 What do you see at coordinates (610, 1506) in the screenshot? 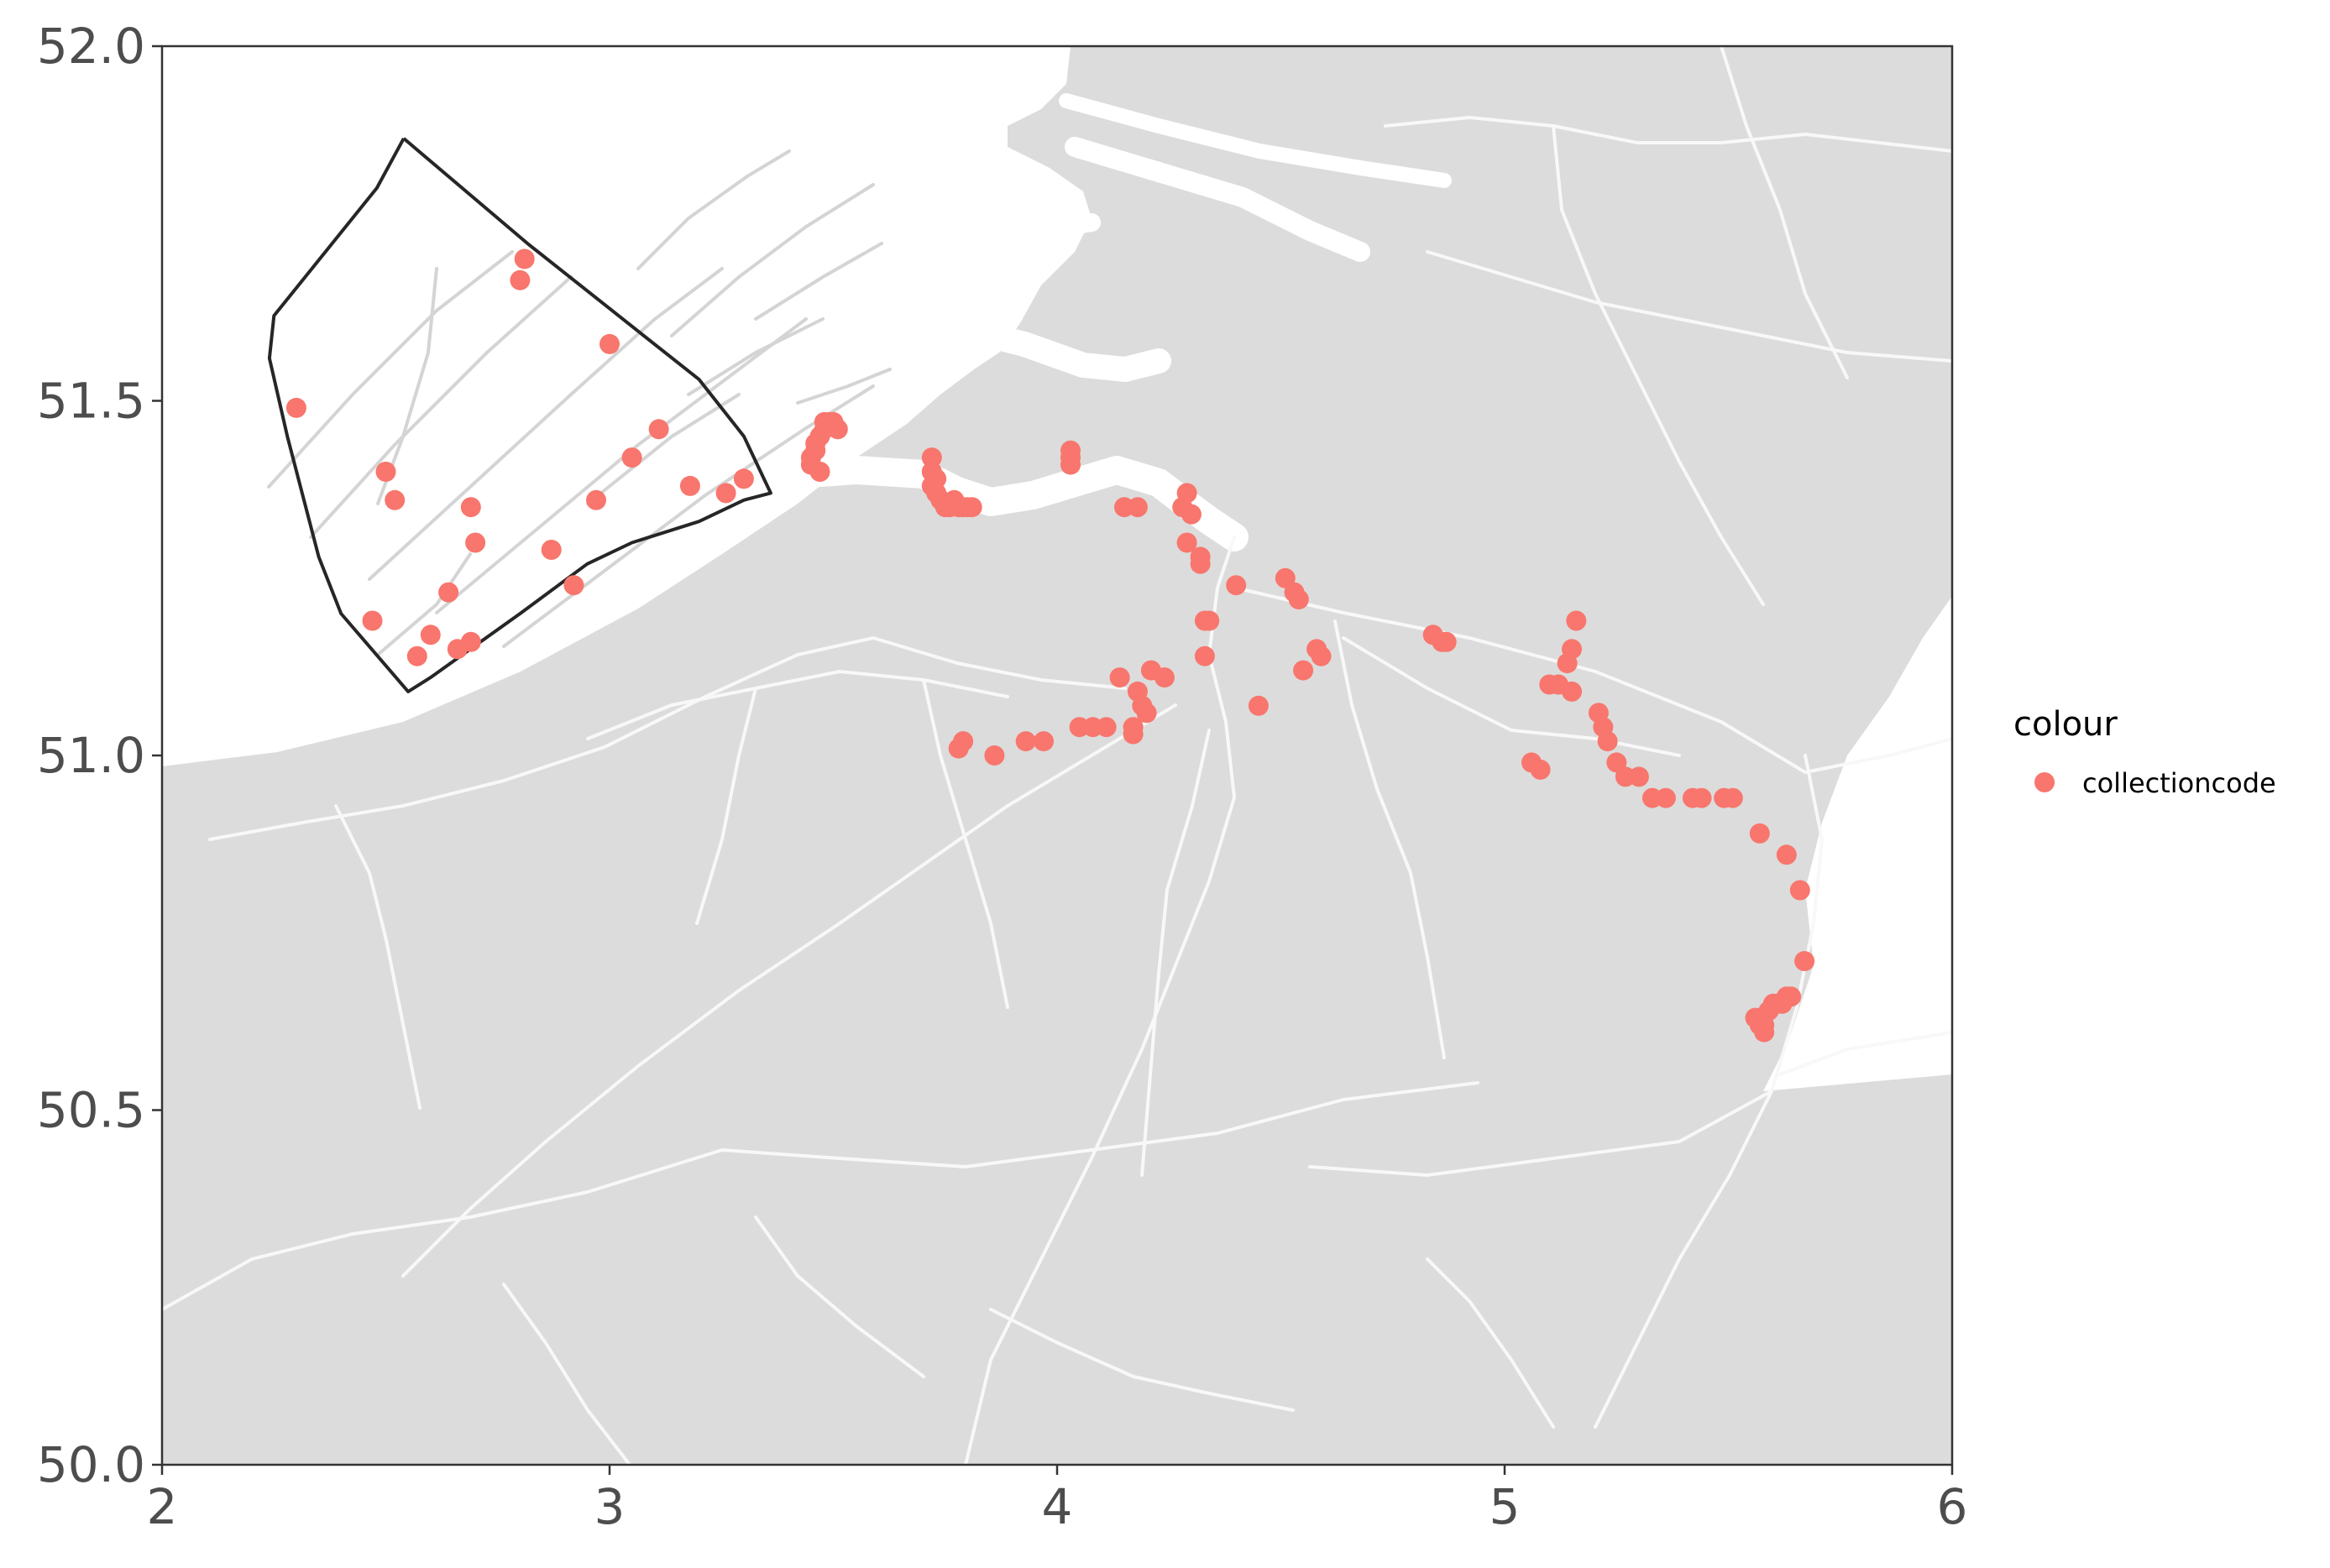
I see `x-tick-label: 3` at bounding box center [610, 1506].